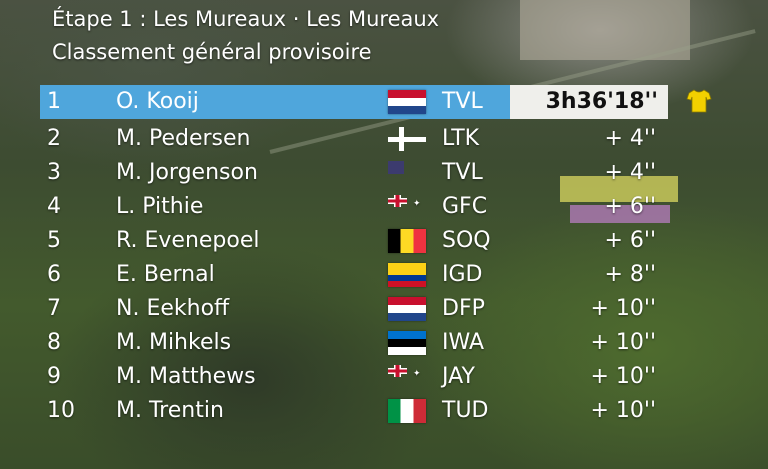 The height and width of the screenshot is (469, 768). What do you see at coordinates (183, 138) in the screenshot?
I see `rider-name: M. Pedersen` at bounding box center [183, 138].